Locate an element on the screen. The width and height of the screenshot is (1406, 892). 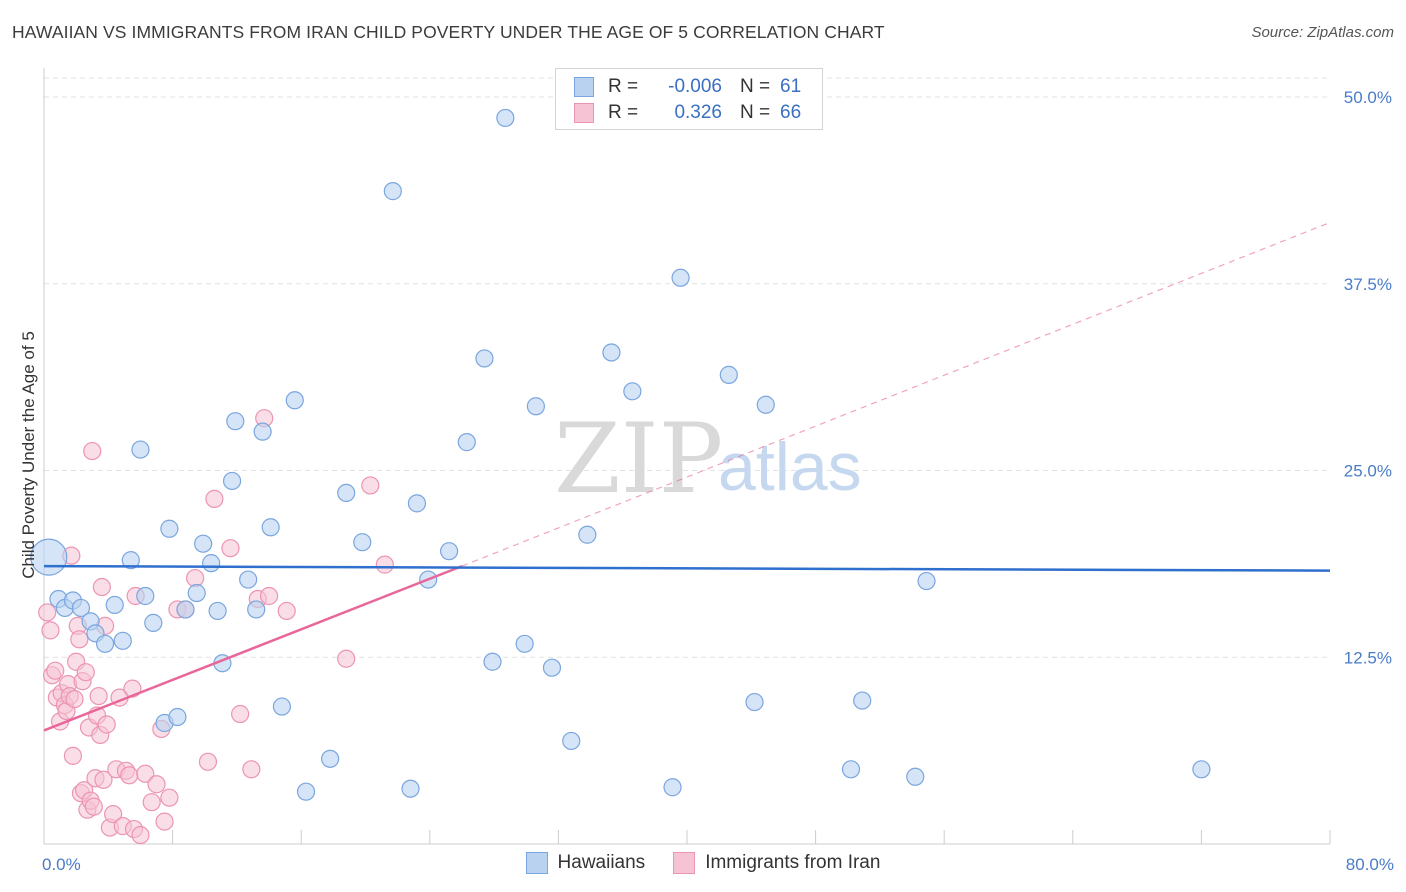
legend-r-label: R = is located at coordinates (623, 86).